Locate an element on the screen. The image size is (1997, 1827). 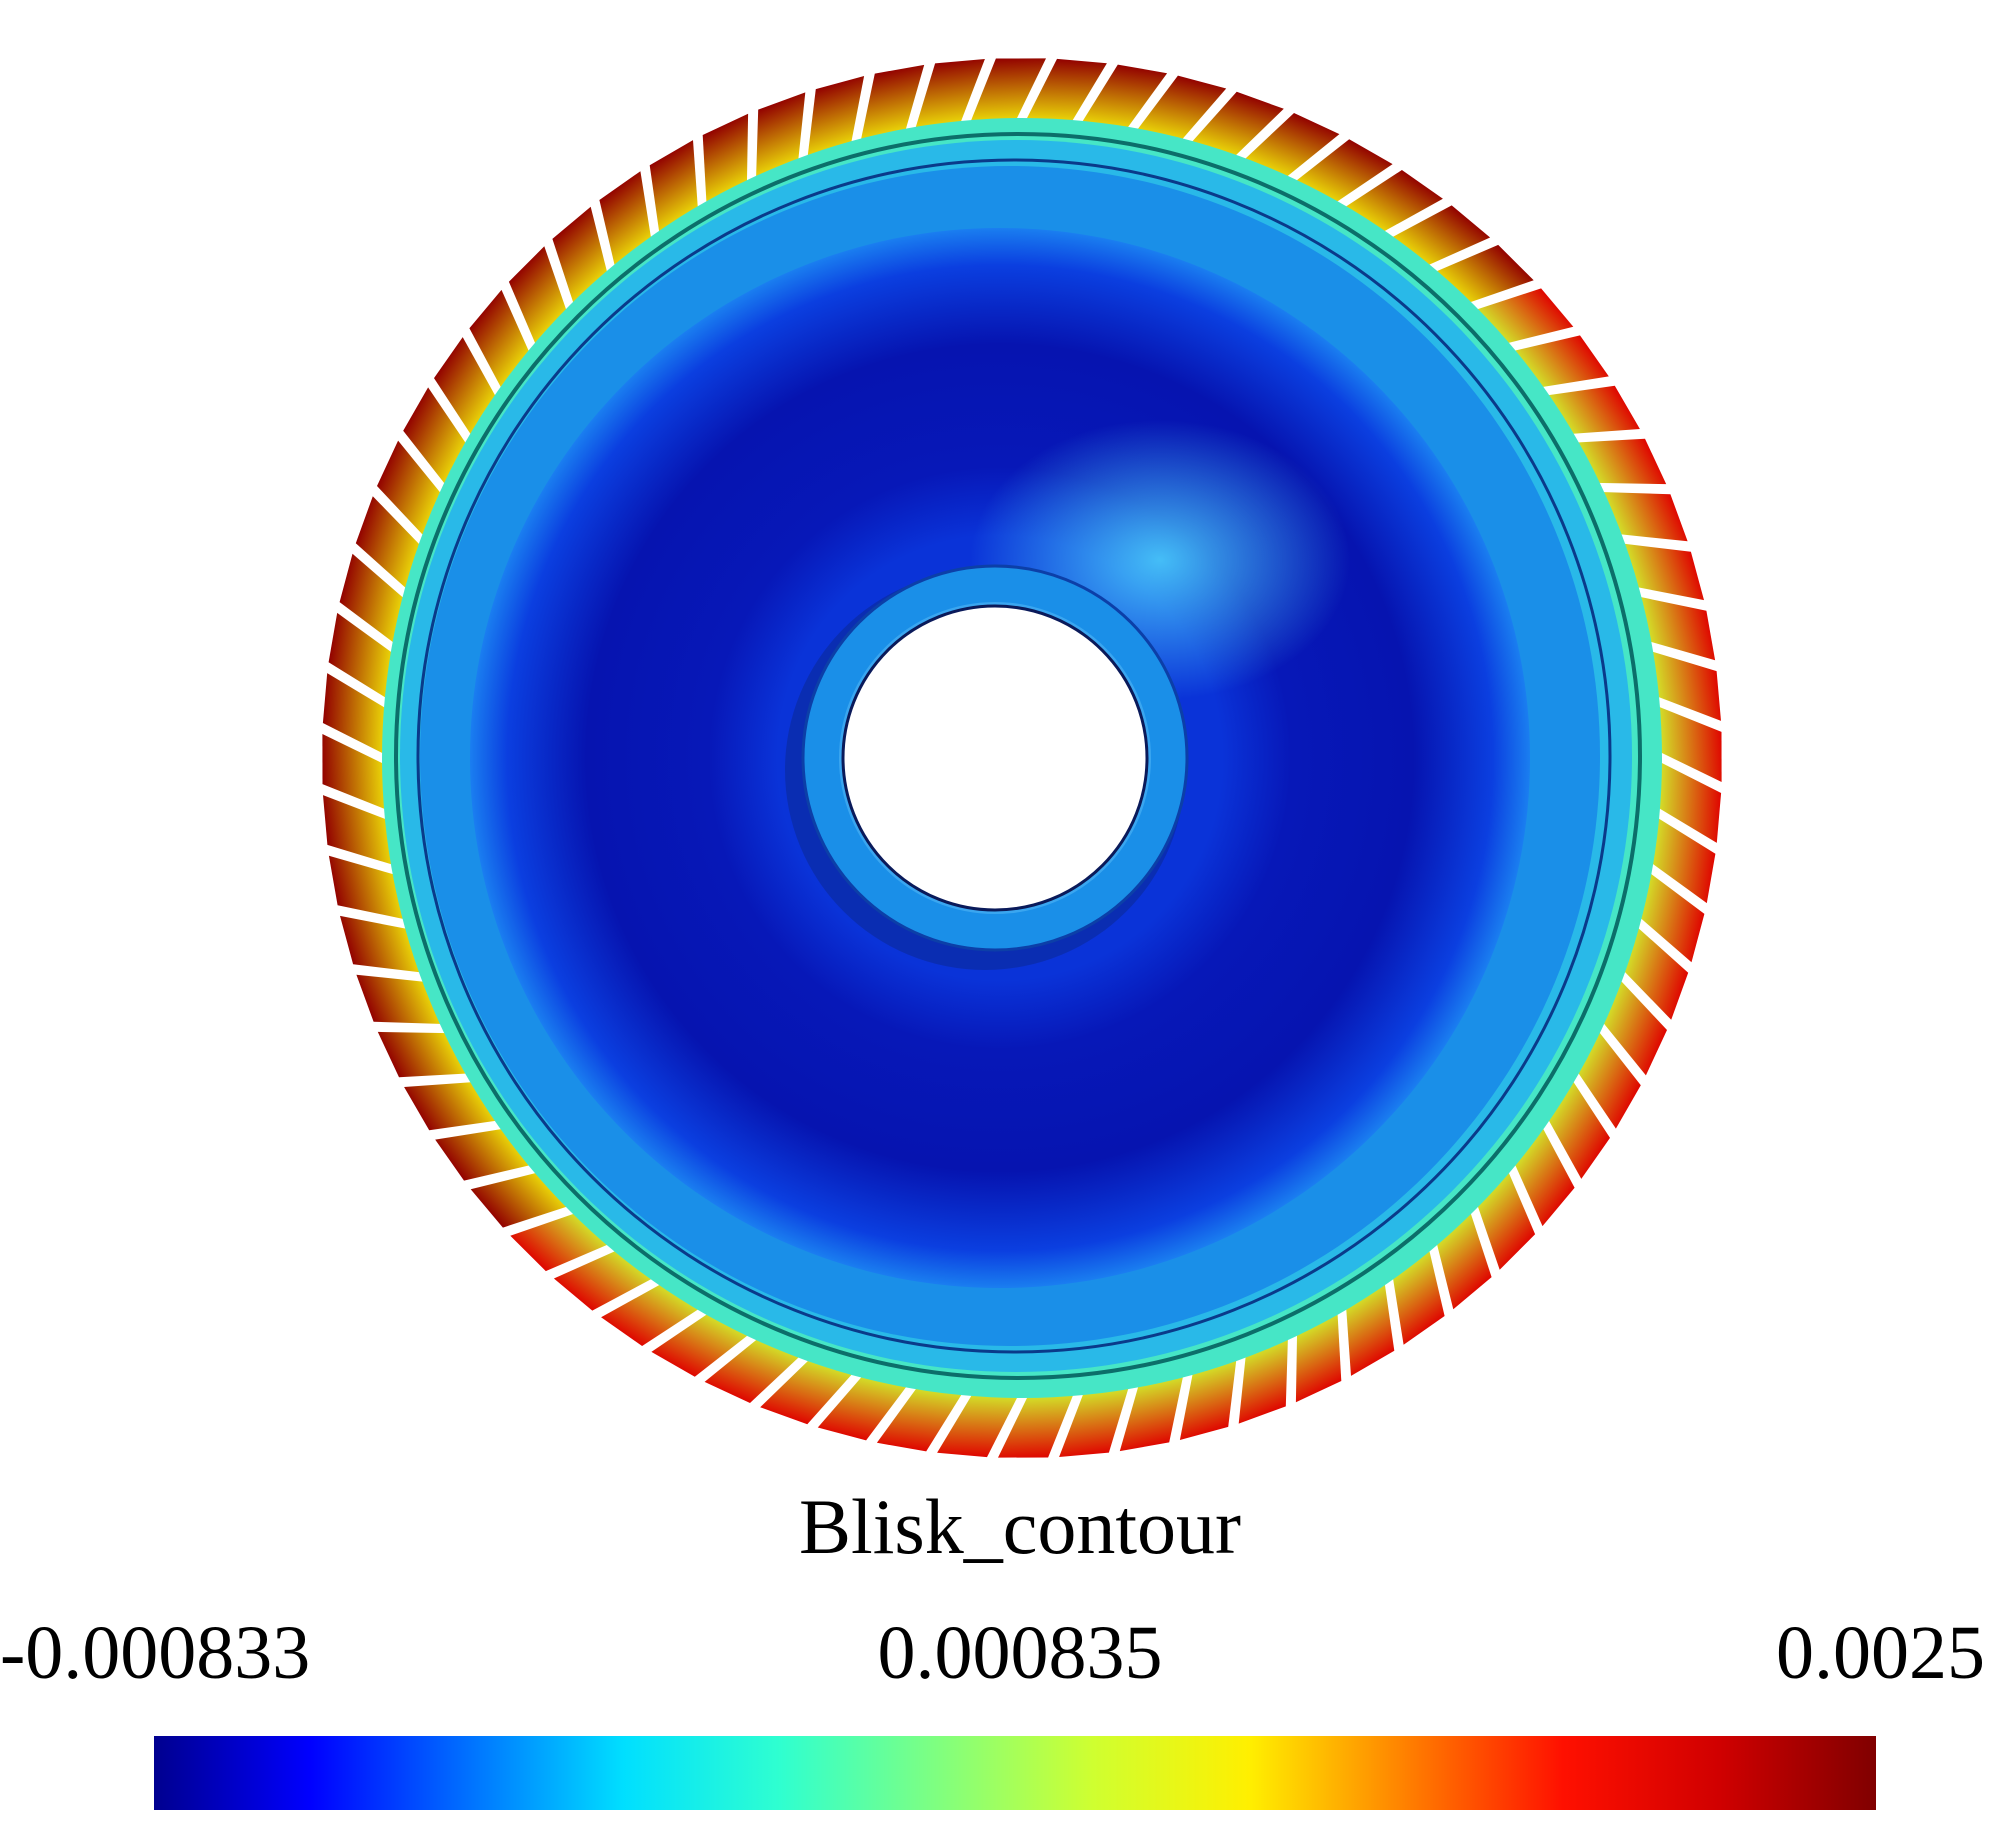
colorbar-max-label: 0.0025 is located at coordinates (1880, 1653).